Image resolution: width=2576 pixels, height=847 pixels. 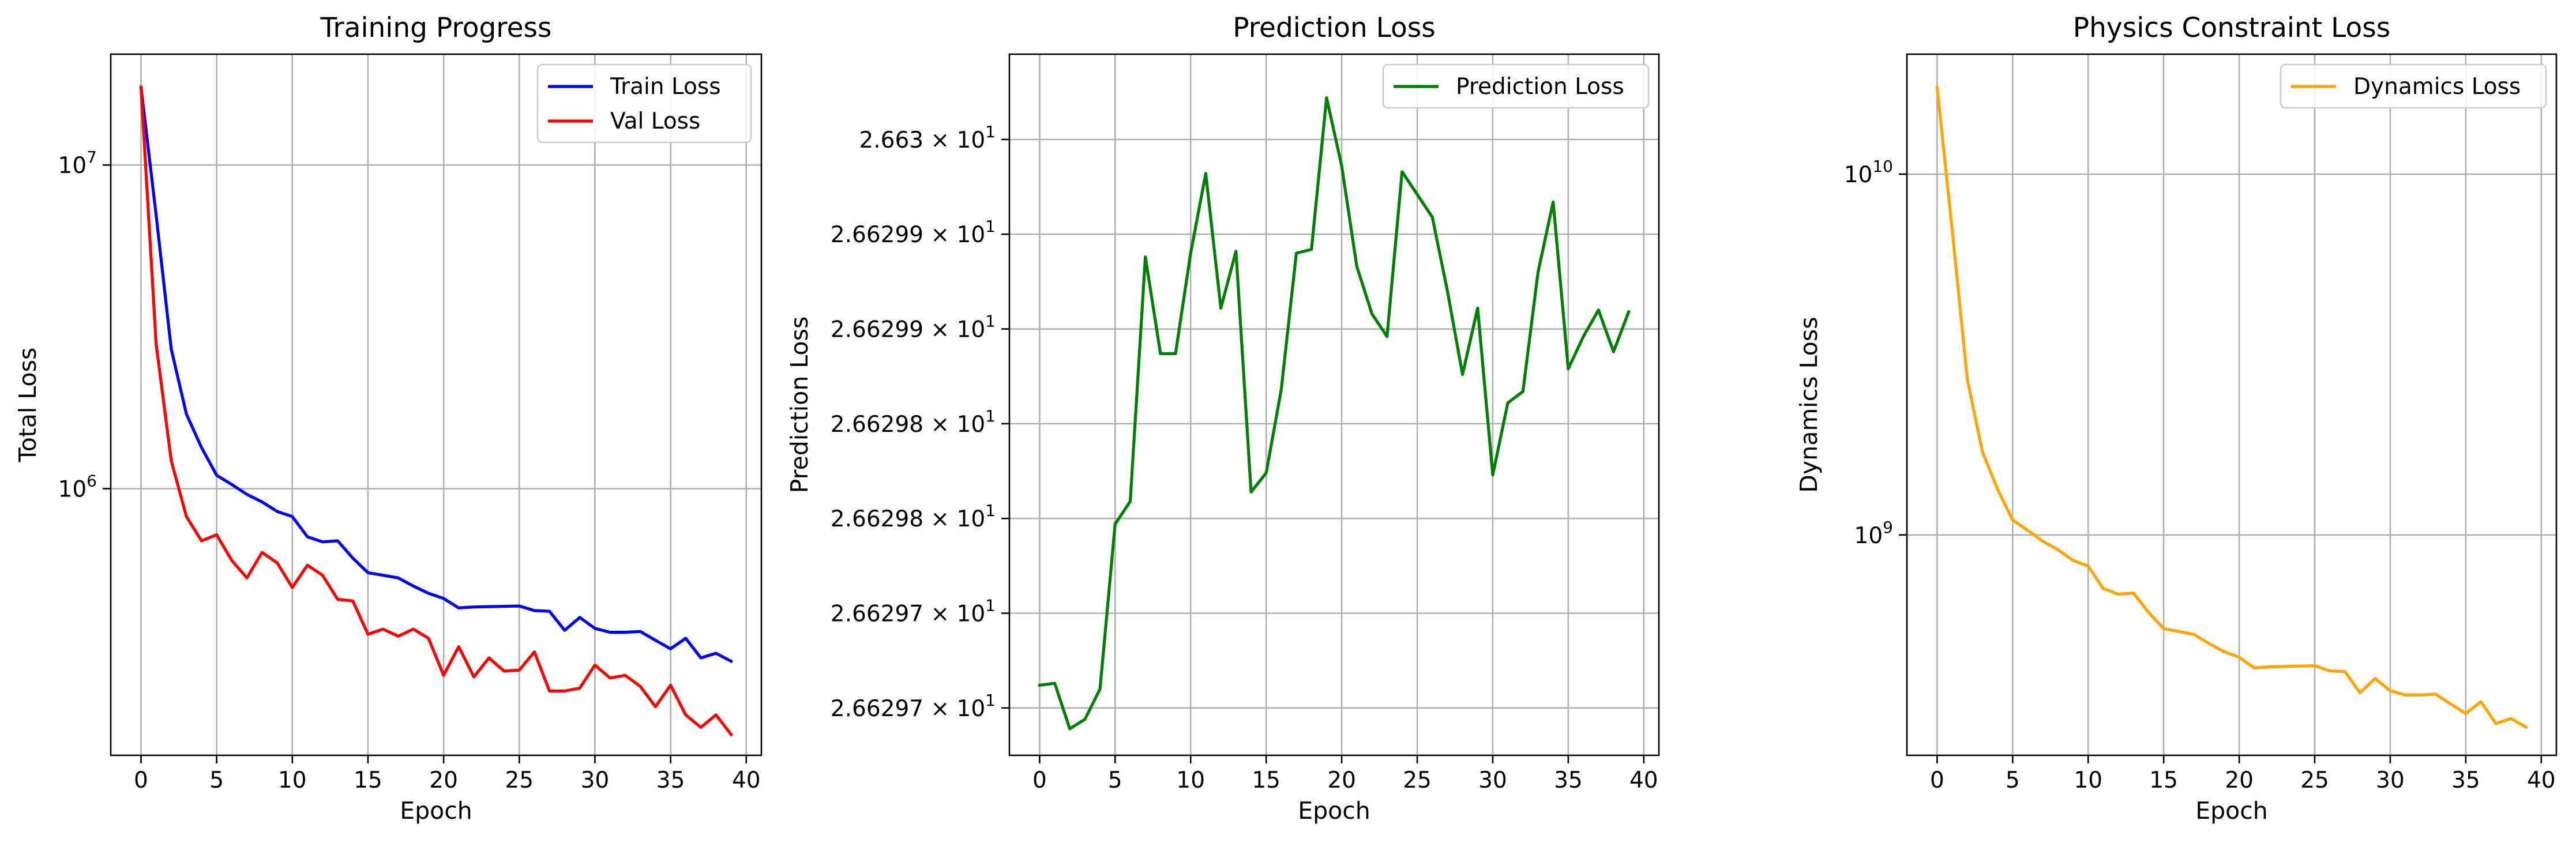 What do you see at coordinates (799, 405) in the screenshot?
I see `y-axis-label: Prediction Loss` at bounding box center [799, 405].